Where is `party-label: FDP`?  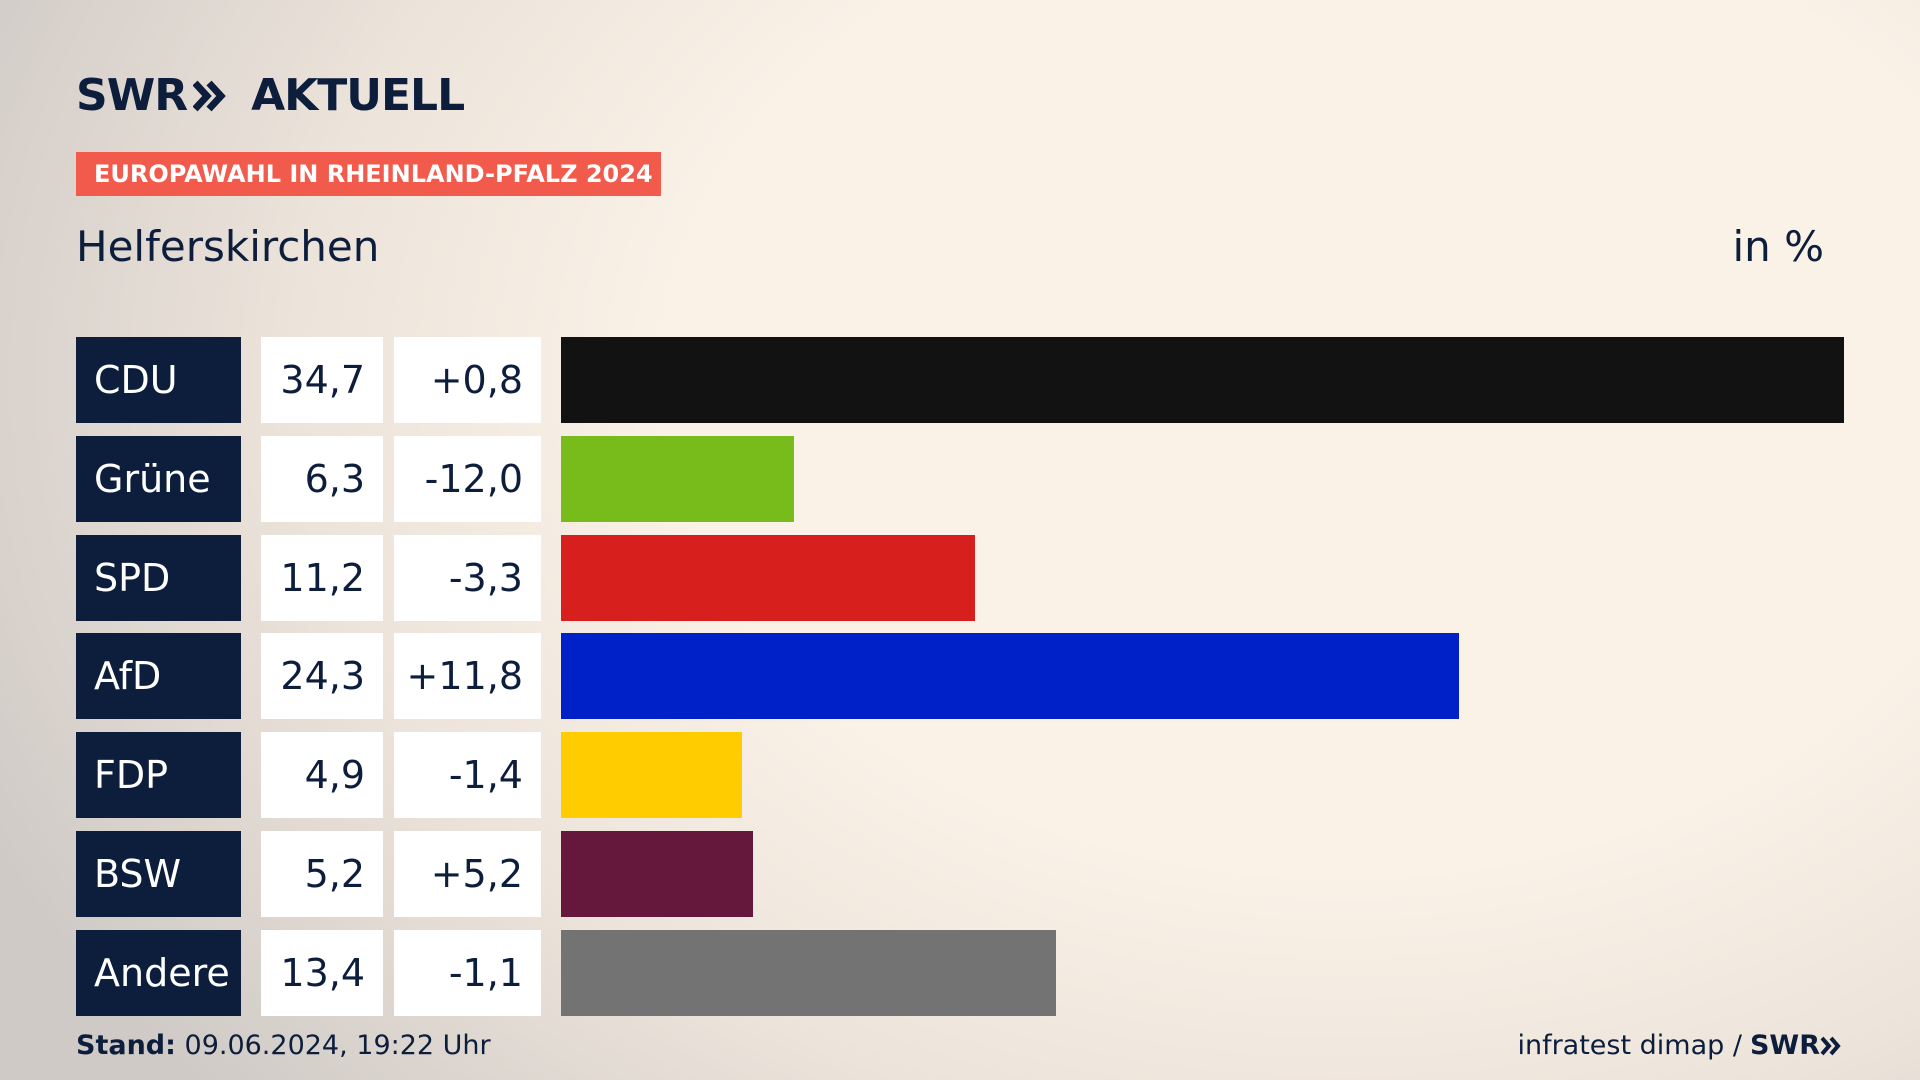
party-label: FDP is located at coordinates (158, 775).